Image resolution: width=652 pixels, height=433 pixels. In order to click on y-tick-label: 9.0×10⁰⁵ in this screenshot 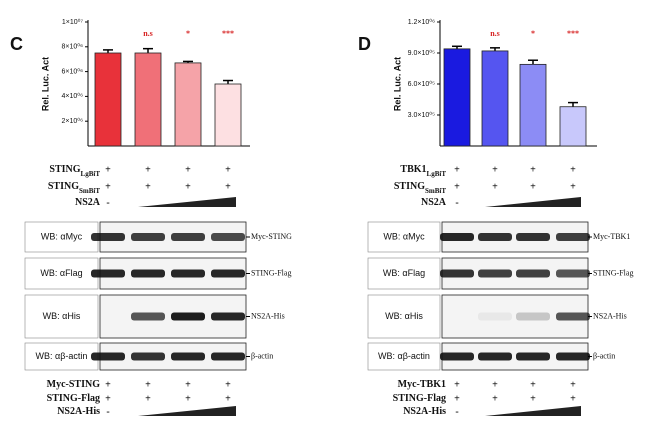, I will do `click(421, 53)`.